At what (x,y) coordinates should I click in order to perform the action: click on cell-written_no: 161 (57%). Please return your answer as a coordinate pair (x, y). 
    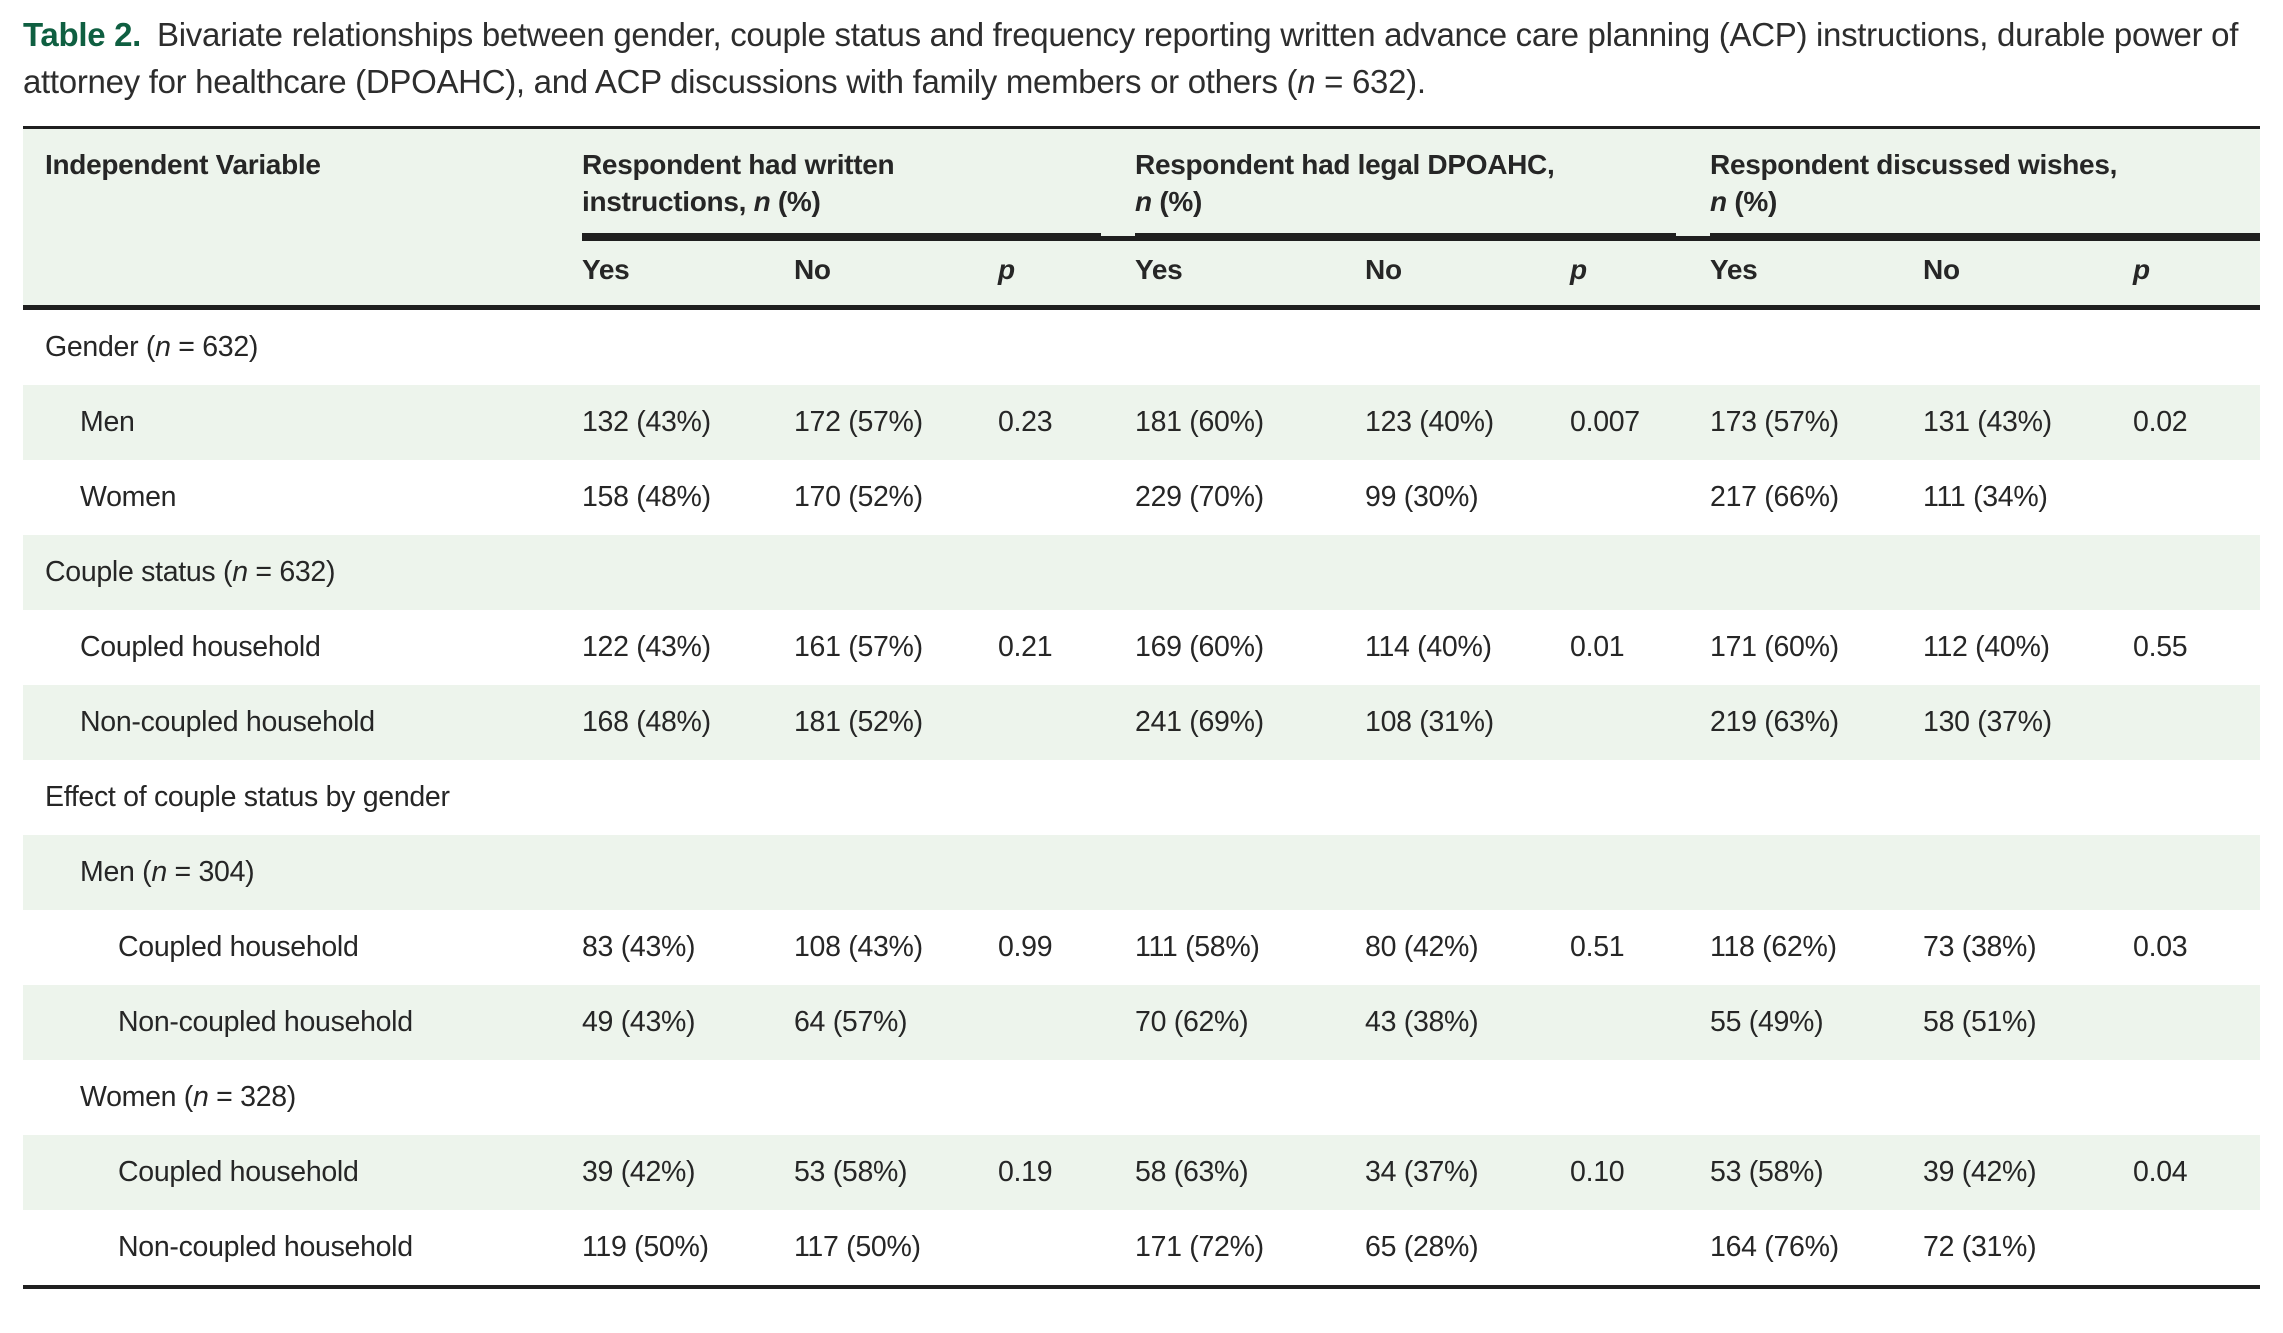
    Looking at the image, I should click on (896, 647).